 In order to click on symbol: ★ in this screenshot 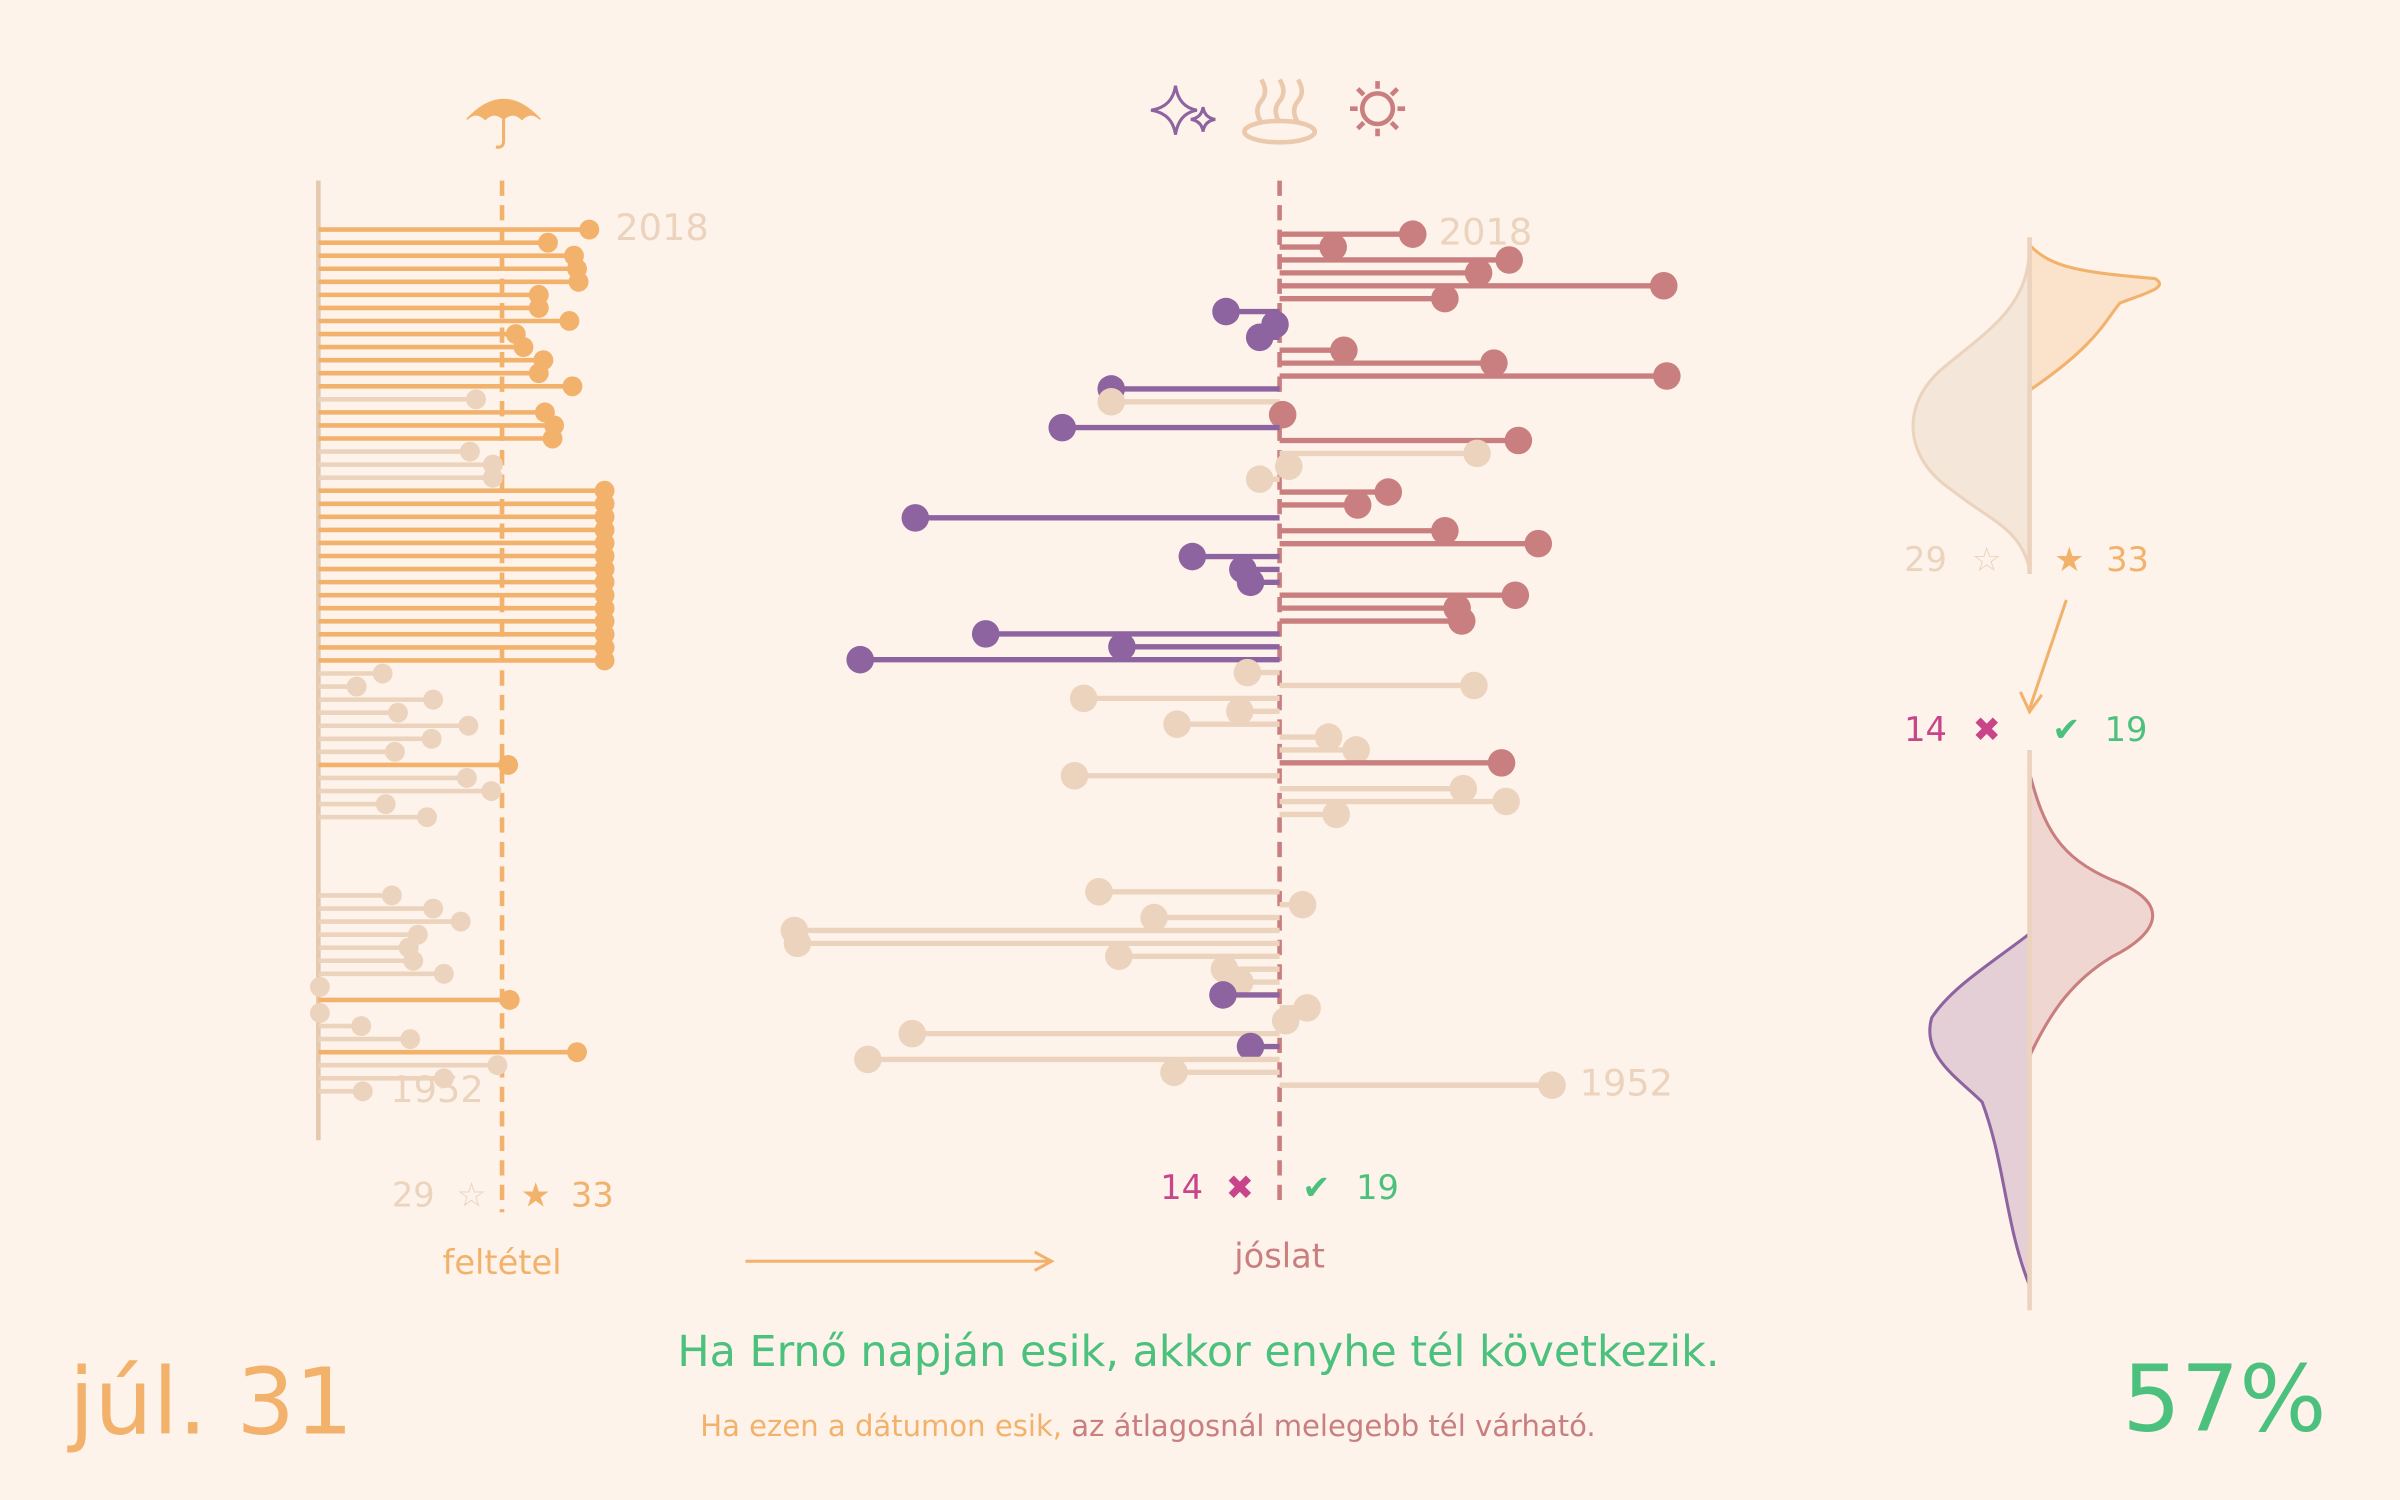, I will do `click(2069, 559)`.